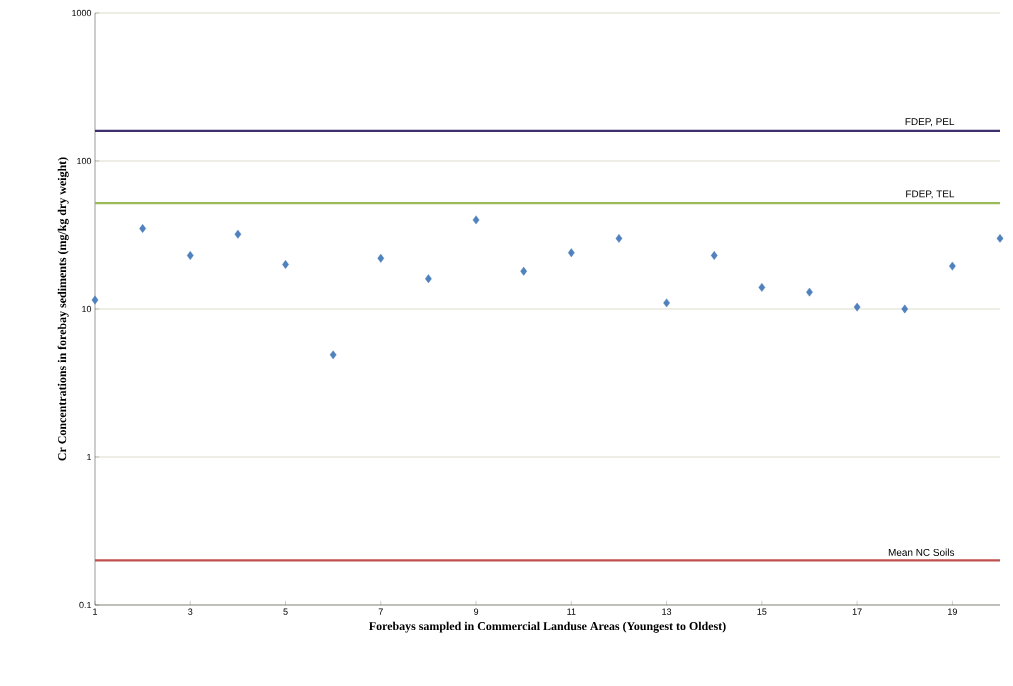  Describe the element at coordinates (476, 611) in the screenshot. I see `x-tick-label: 9` at that location.